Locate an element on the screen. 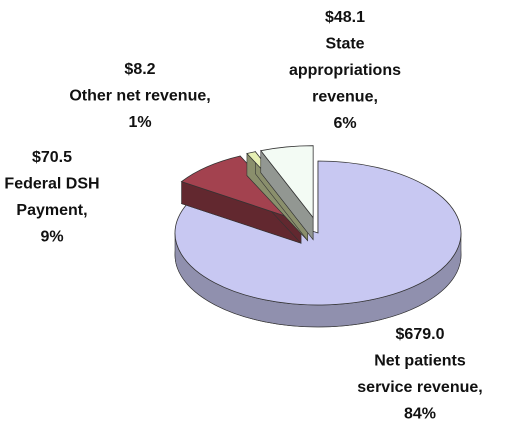 The width and height of the screenshot is (510, 425). slice-label: revenue, is located at coordinates (345, 97).